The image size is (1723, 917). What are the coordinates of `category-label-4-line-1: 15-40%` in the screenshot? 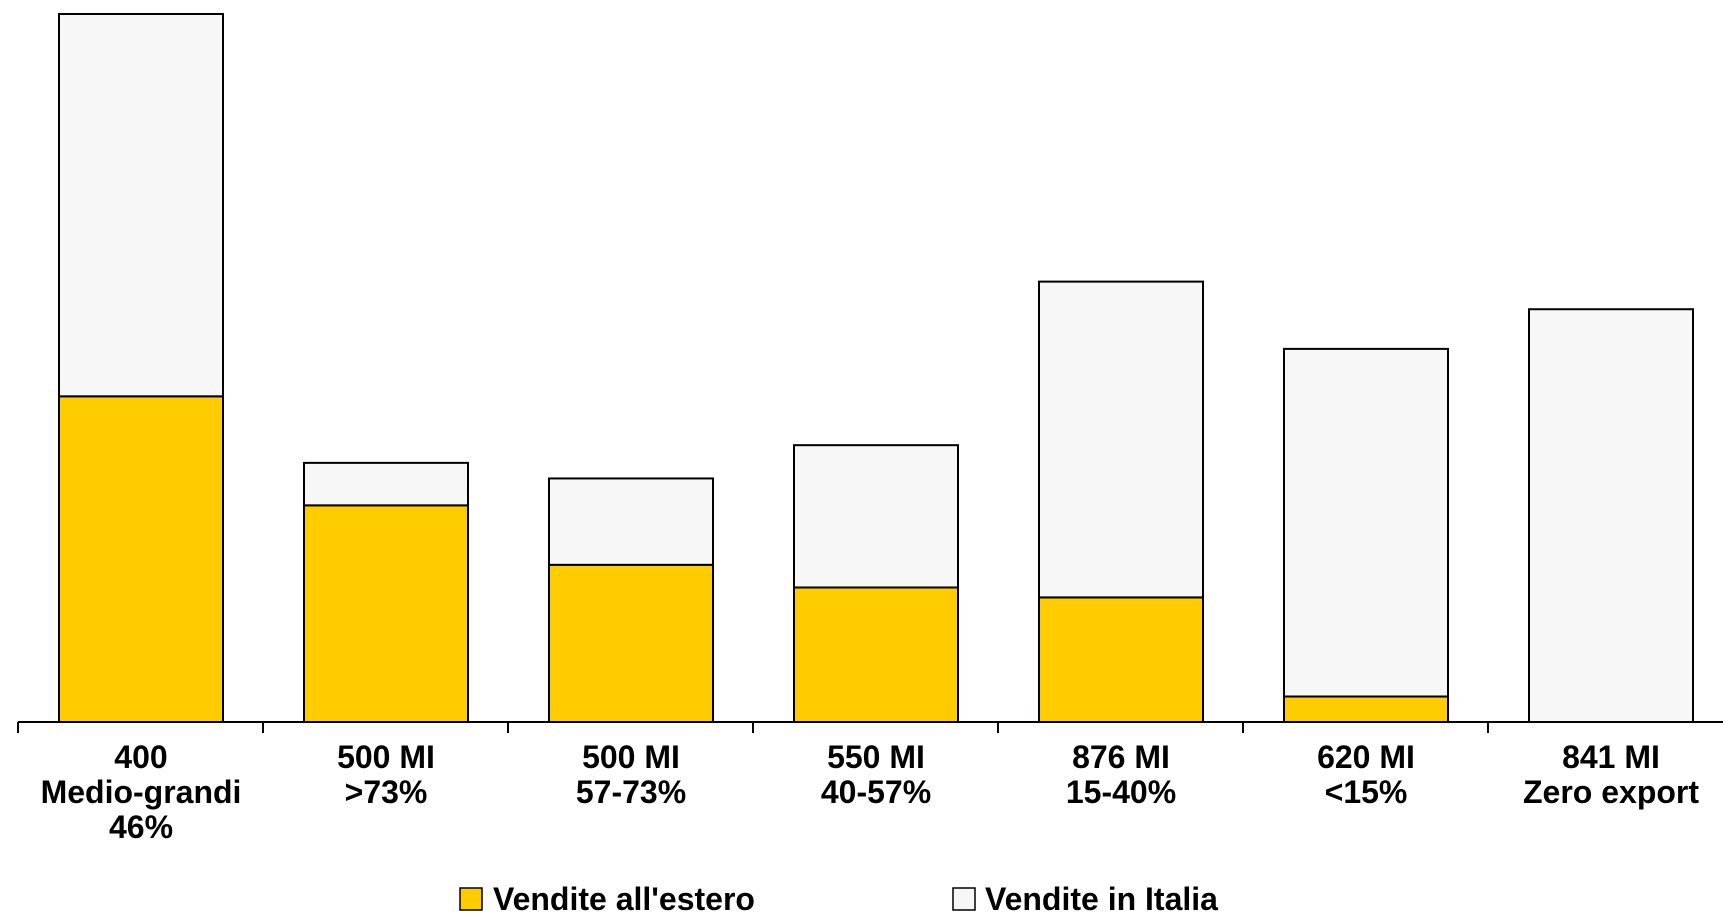 It's located at (1121, 792).